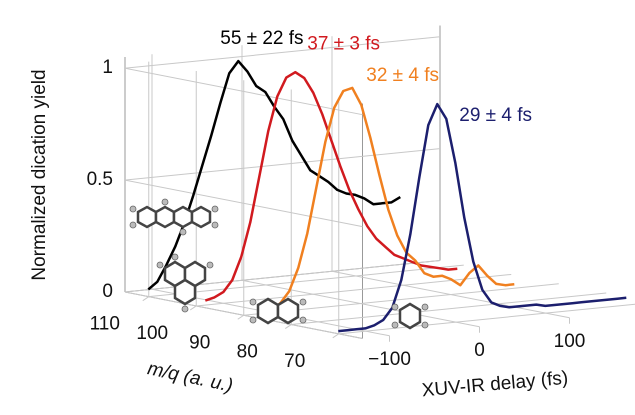  What do you see at coordinates (247, 352) in the screenshot?
I see `mq-tick-label: 80` at bounding box center [247, 352].